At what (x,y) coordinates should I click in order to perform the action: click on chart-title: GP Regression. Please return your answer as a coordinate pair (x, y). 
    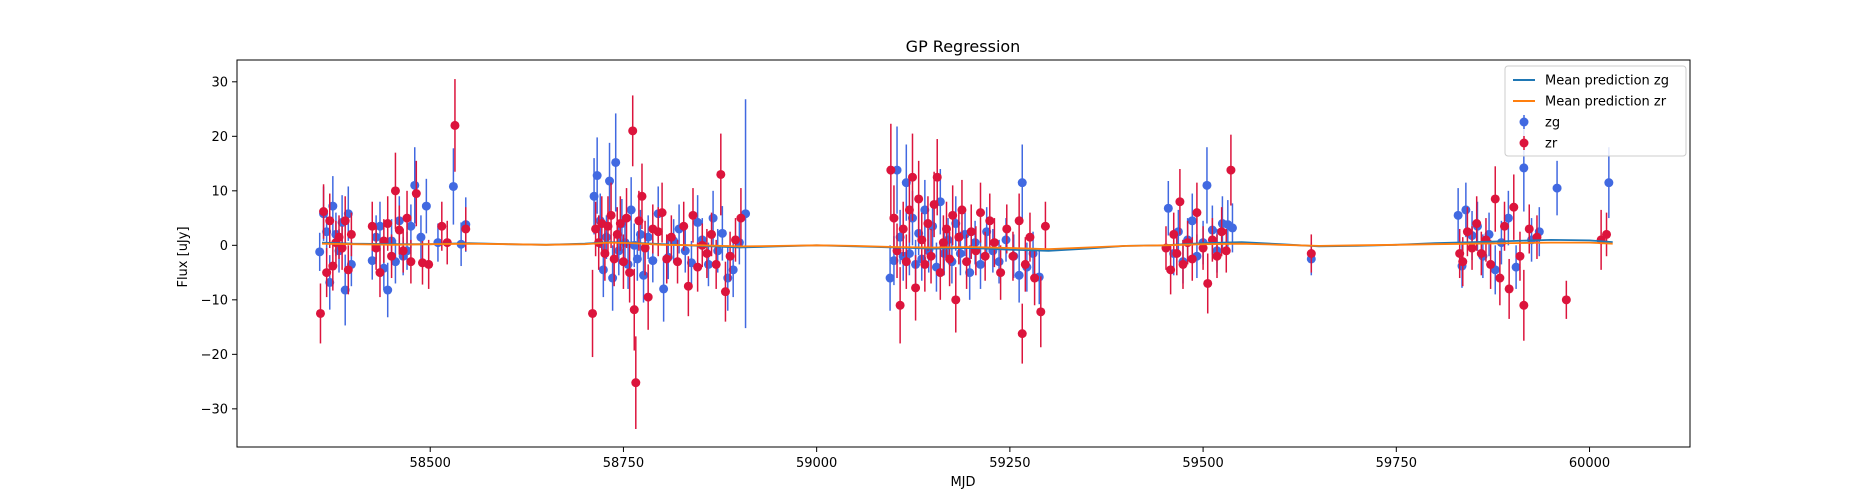
    Looking at the image, I should click on (963, 46).